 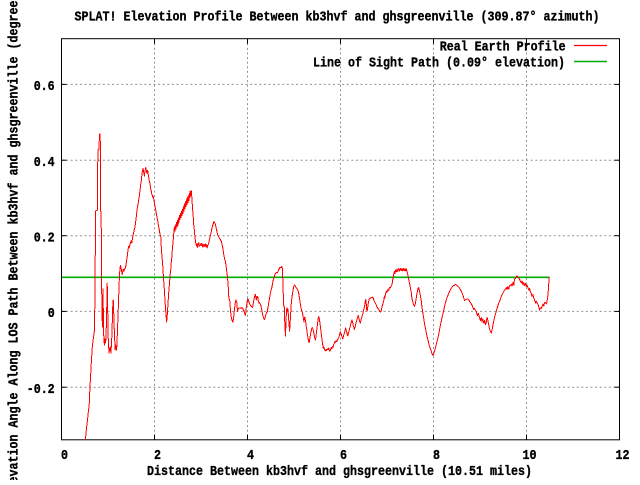 I want to click on svg-text: -0.2, so click(x=41, y=390).